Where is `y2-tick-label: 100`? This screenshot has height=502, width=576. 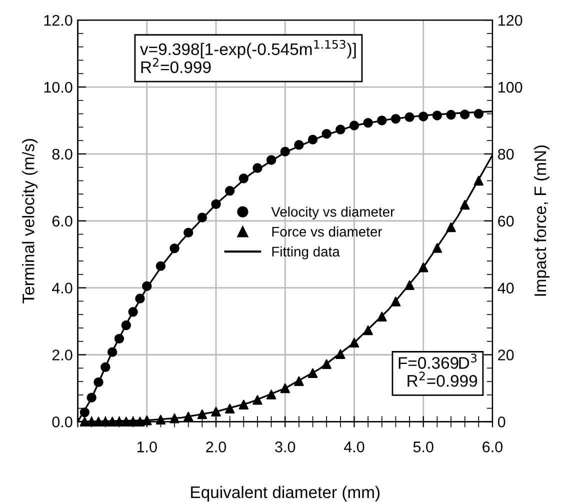 y2-tick-label: 100 is located at coordinates (510, 87).